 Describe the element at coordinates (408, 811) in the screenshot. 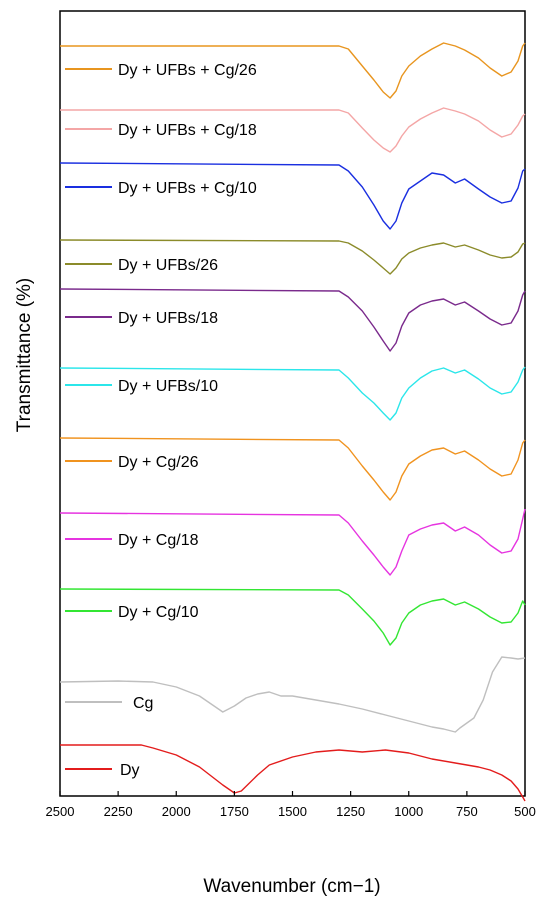

I see `x-tick-label: 1000` at that location.